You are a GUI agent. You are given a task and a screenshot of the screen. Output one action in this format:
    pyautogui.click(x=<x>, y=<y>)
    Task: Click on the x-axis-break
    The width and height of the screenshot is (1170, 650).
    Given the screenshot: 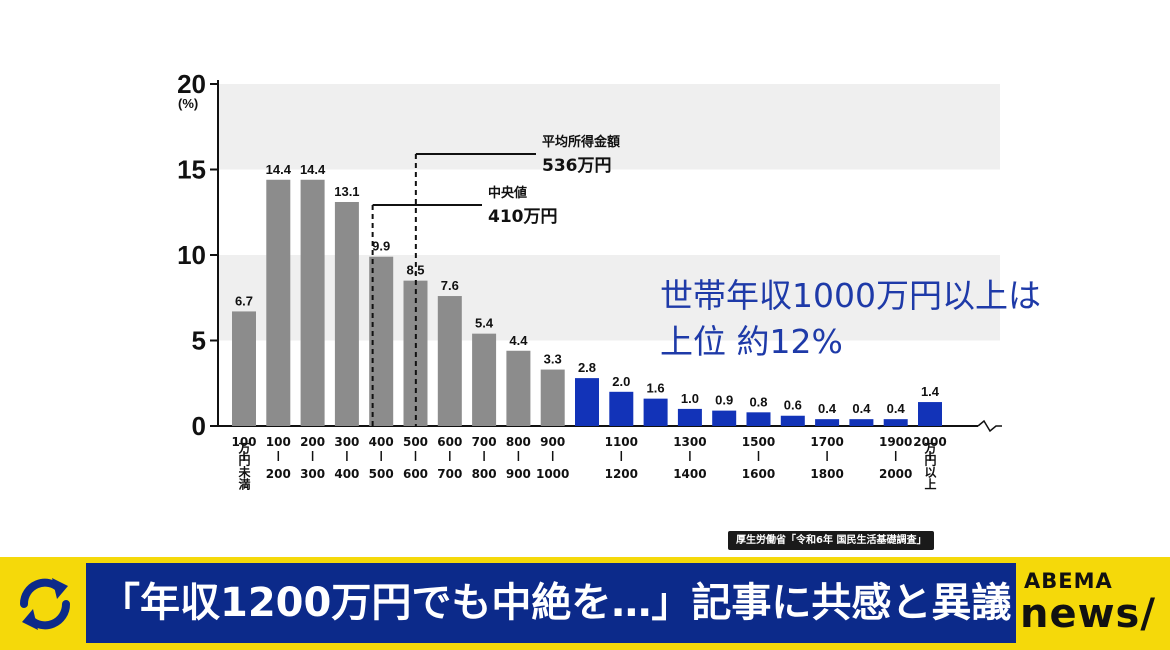 What is the action you would take?
    pyautogui.click(x=989, y=426)
    